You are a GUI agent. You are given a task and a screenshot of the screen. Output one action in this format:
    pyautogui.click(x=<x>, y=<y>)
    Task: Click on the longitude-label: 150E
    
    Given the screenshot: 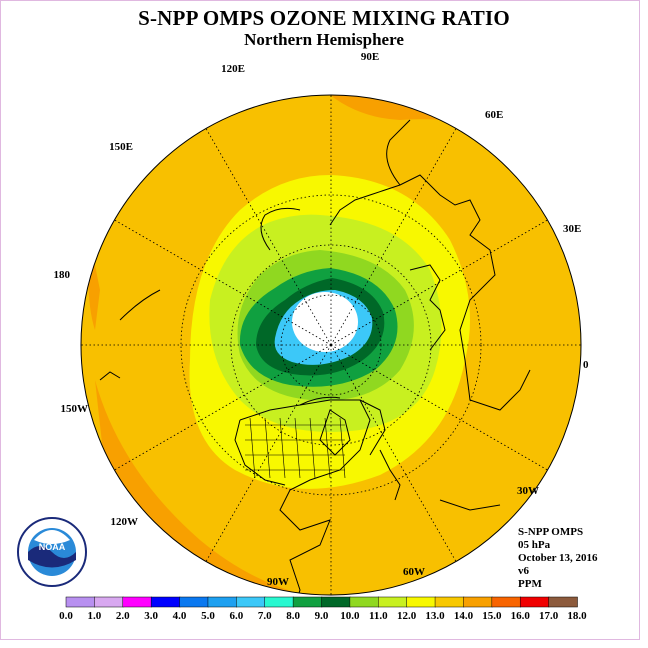 What is the action you would take?
    pyautogui.click(x=121, y=147)
    